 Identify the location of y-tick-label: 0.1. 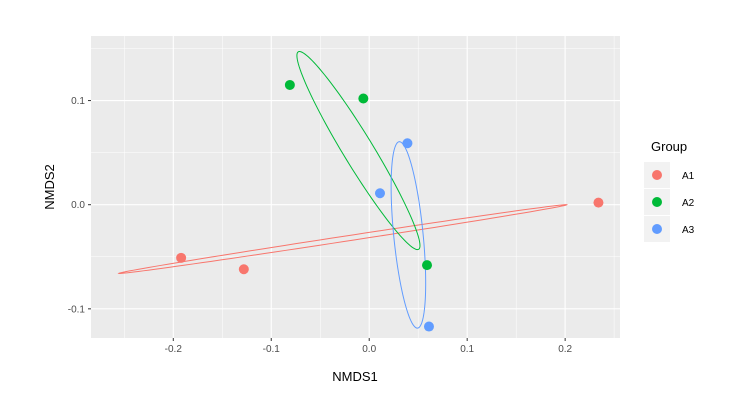
(78, 101).